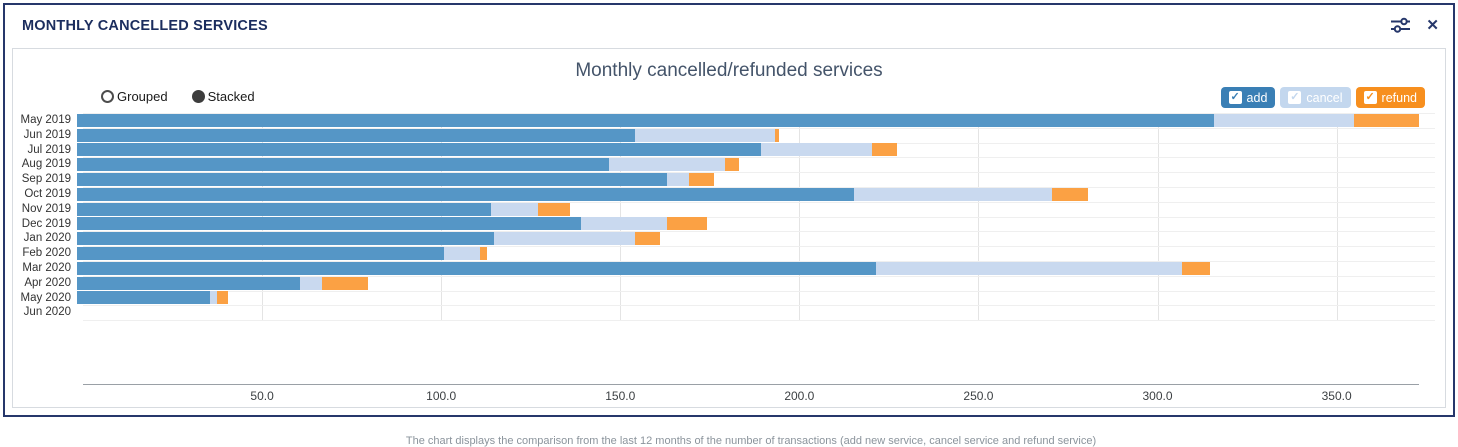 The width and height of the screenshot is (1458, 447). Describe the element at coordinates (1248, 97) in the screenshot. I see `legend-add-button: ✓ add` at that location.